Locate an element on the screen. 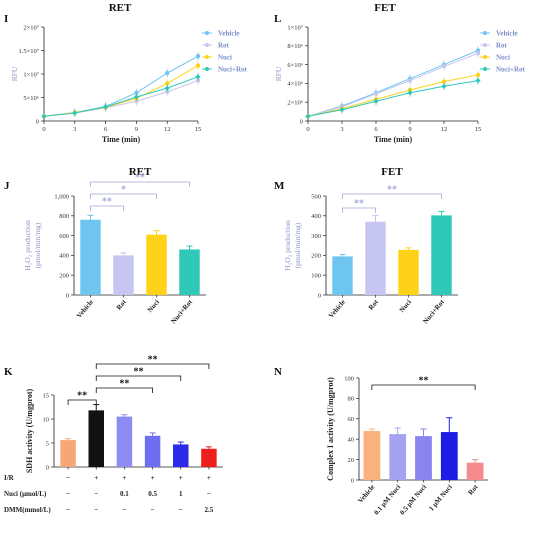 Image resolution: width=550 pixels, height=536 pixels. y-axis-label: SDH activity (U/mgprot) is located at coordinates (29, 431).